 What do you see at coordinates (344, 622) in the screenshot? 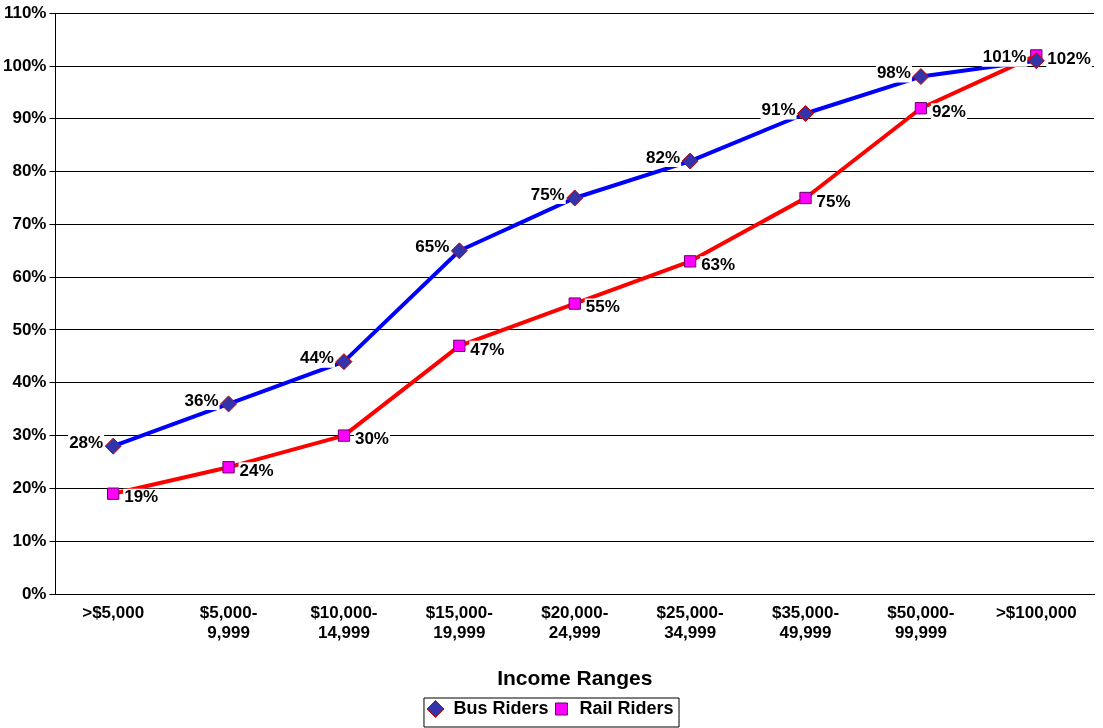
I see `x-tick-label: $10,000-14,999` at bounding box center [344, 622].